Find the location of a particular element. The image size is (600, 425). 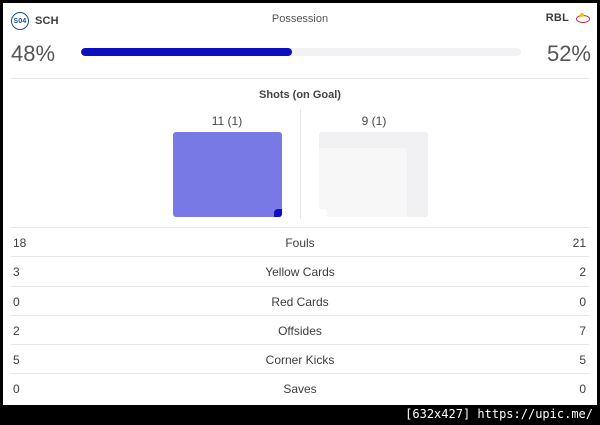

stat-row-yellow-cards: 3 Yellow Cards 2 is located at coordinates (300, 270).